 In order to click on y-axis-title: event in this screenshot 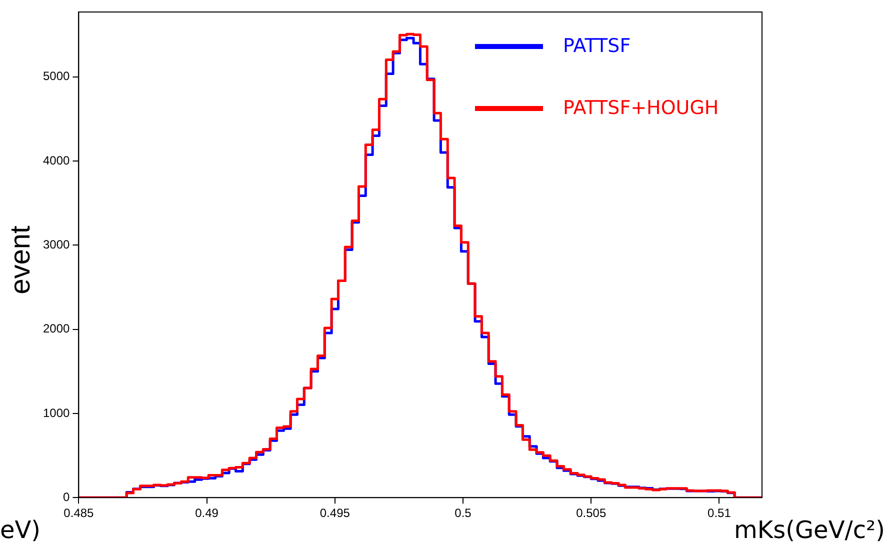, I will do `click(20, 260)`.